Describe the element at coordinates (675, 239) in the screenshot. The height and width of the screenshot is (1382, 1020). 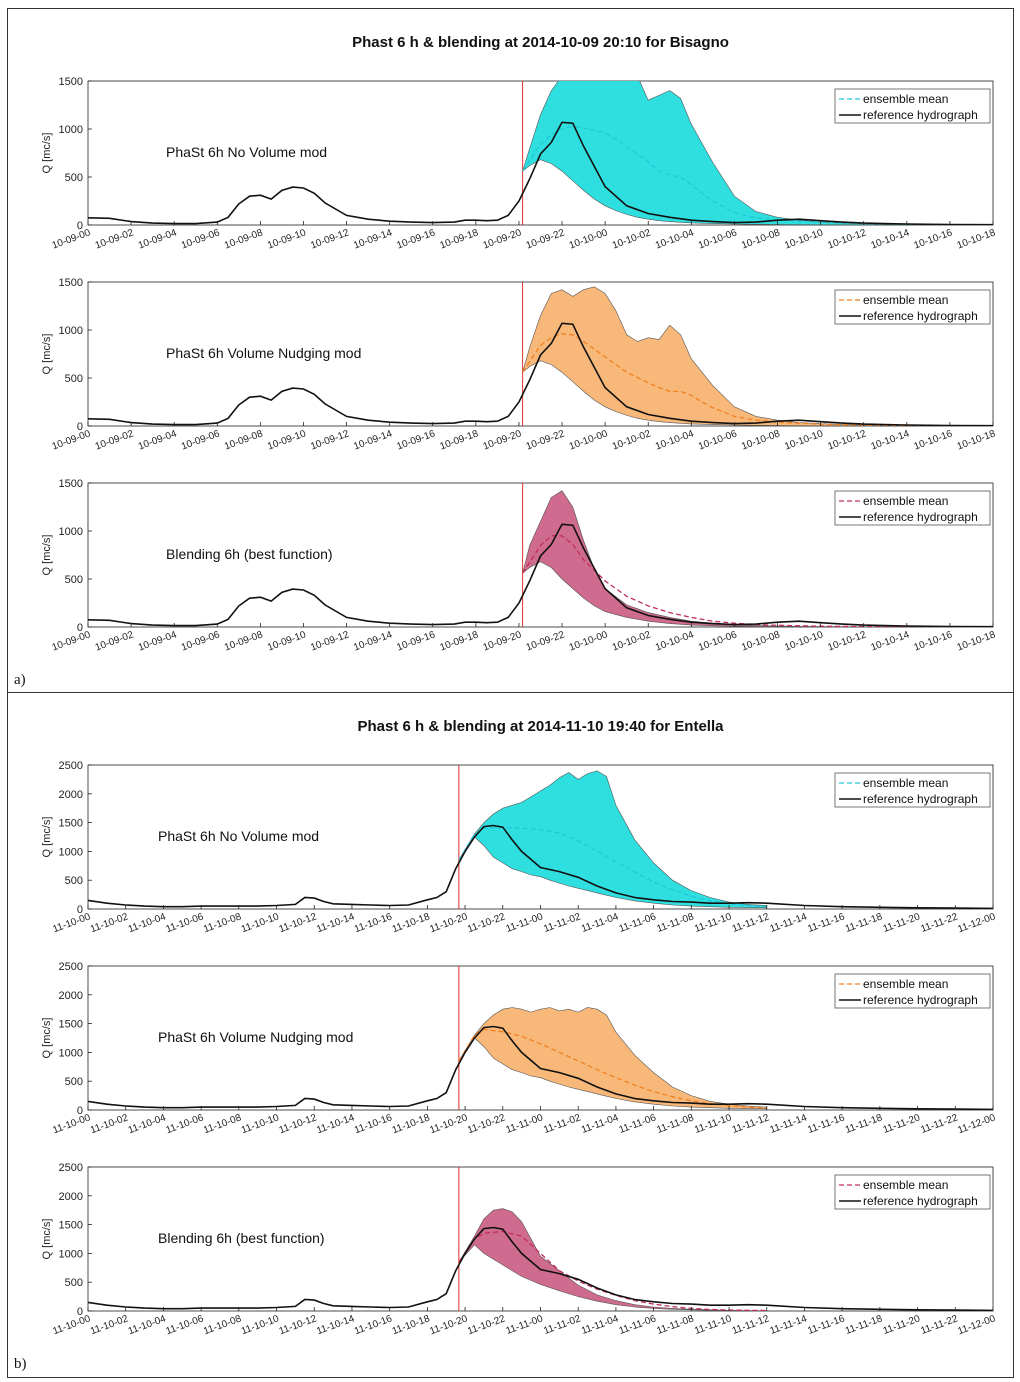
I see `x-tick-label: 10-10-04` at that location.